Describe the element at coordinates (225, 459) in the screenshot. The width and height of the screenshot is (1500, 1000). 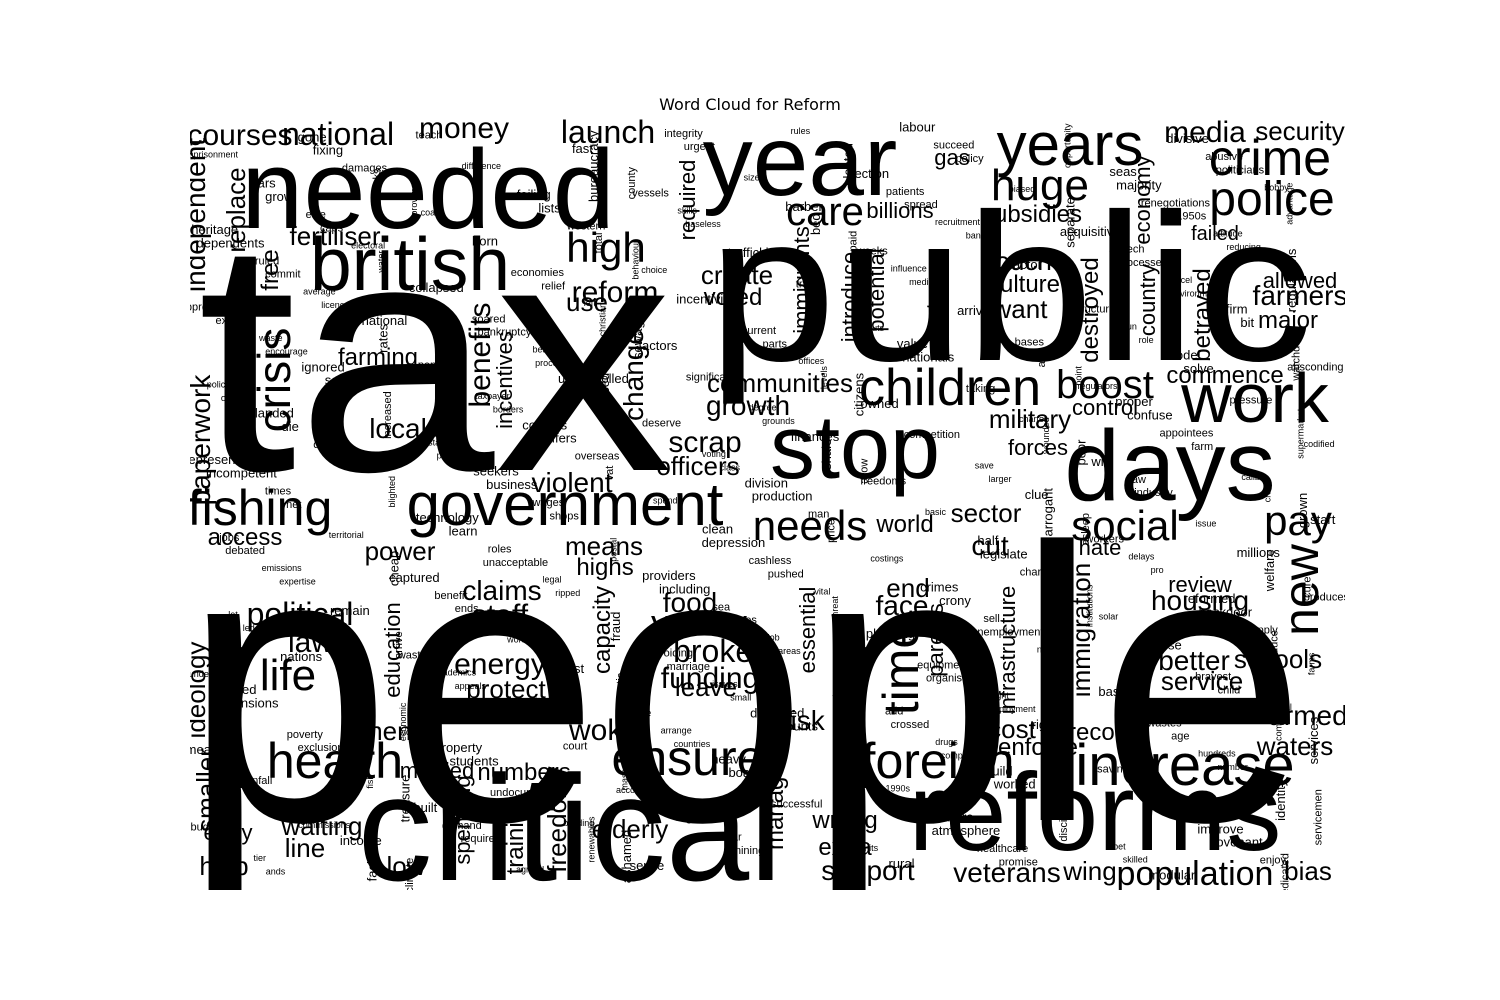
I see `word-representation: representation` at that location.